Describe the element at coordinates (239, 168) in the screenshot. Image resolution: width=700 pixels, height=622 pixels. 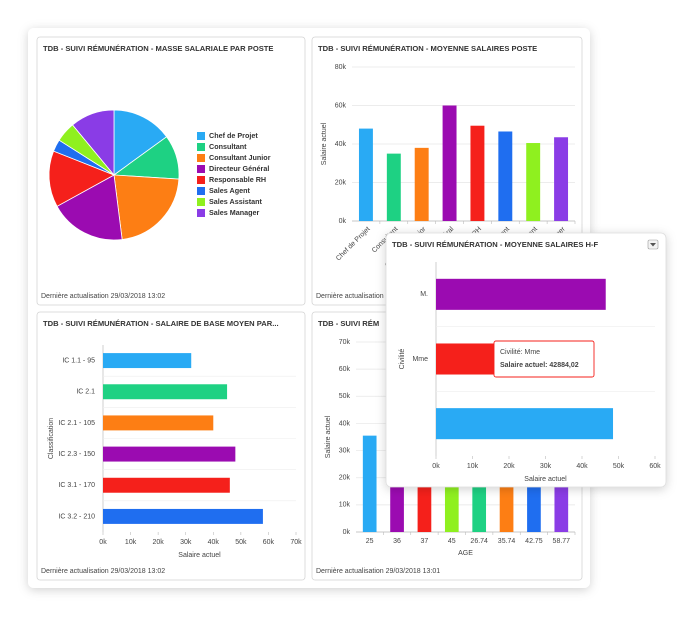
I see `legend-label: Directeur Général` at that location.